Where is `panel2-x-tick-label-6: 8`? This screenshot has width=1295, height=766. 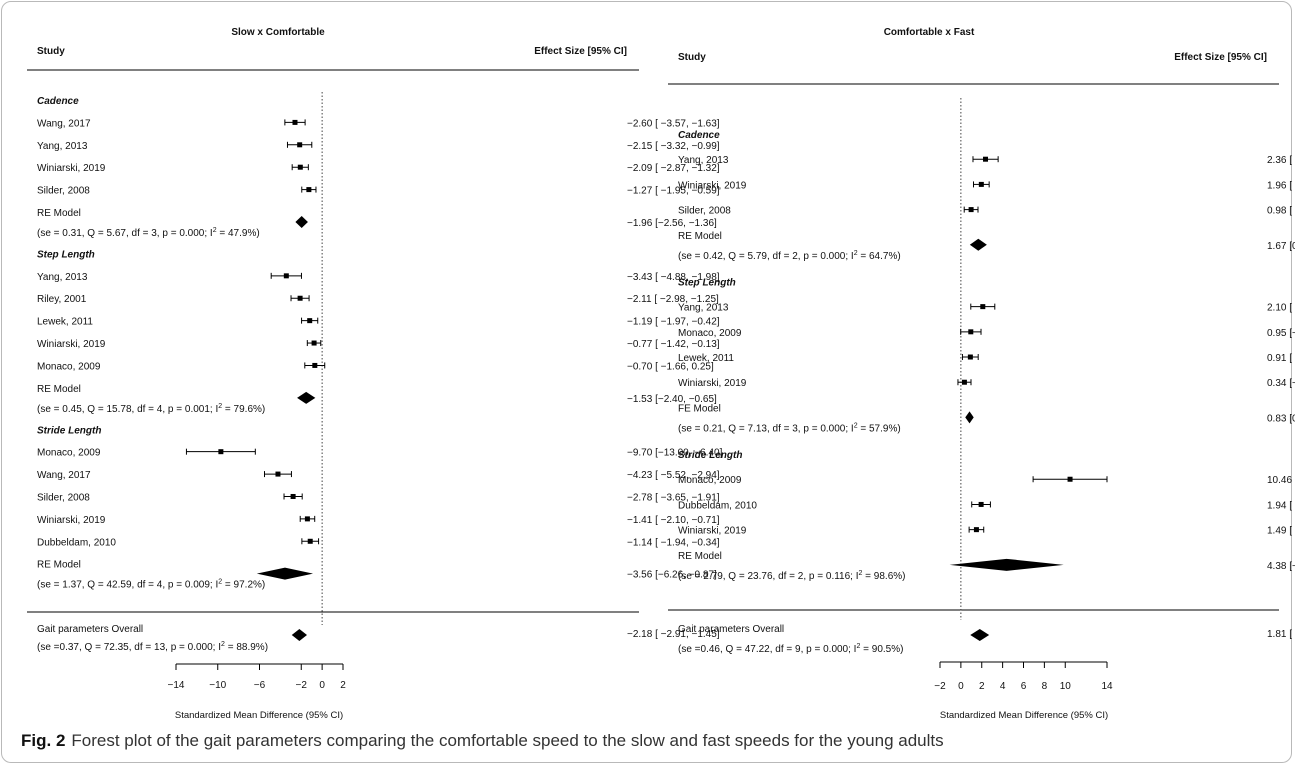
panel2-x-tick-label-6: 8 is located at coordinates (1045, 686).